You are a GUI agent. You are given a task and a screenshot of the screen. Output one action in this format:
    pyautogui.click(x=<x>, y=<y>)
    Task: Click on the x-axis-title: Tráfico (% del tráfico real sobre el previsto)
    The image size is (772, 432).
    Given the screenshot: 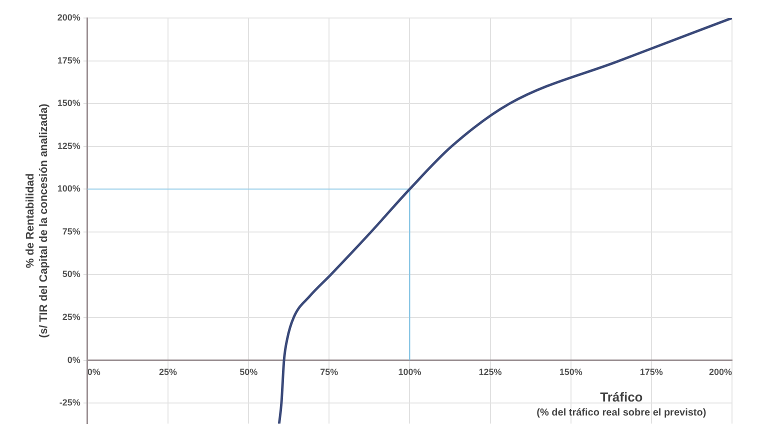 What is the action you would take?
    pyautogui.click(x=621, y=404)
    